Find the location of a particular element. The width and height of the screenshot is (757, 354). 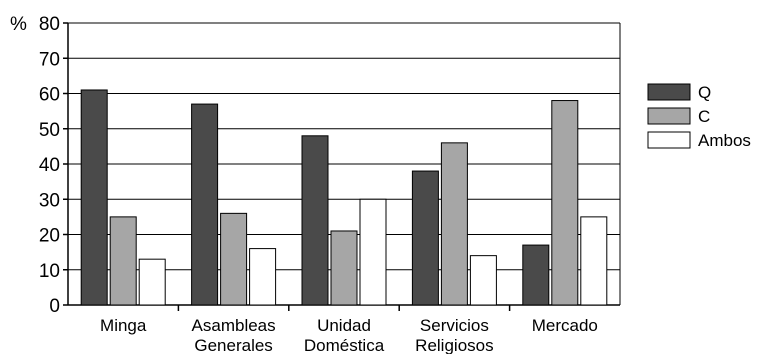

legend-swatch-ambos is located at coordinates (669, 140).